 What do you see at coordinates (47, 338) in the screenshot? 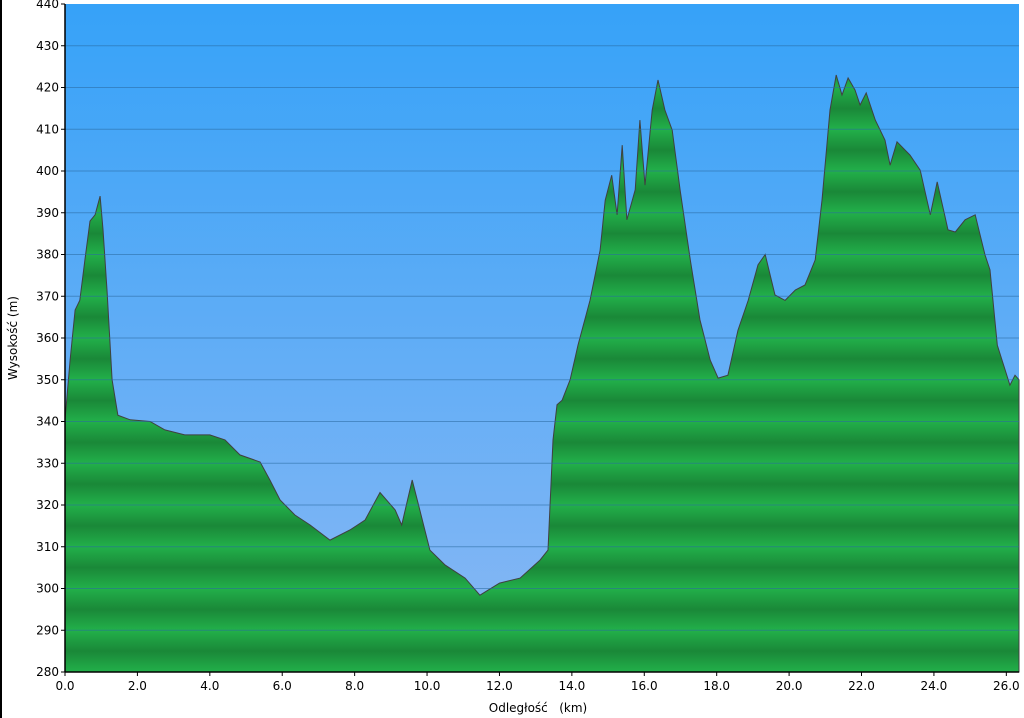
I see `y-tick-label: 360` at bounding box center [47, 338].